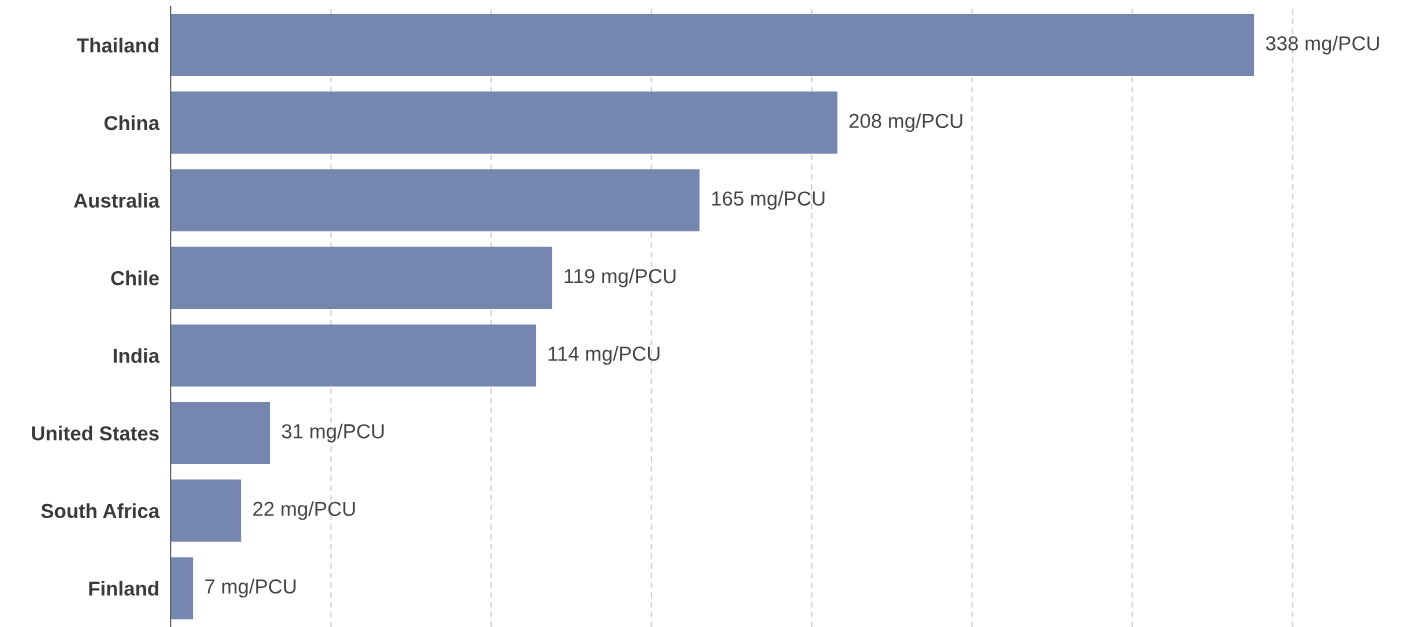 This screenshot has height=627, width=1422. I want to click on data-label: 114 mg/PCU, so click(604, 355).